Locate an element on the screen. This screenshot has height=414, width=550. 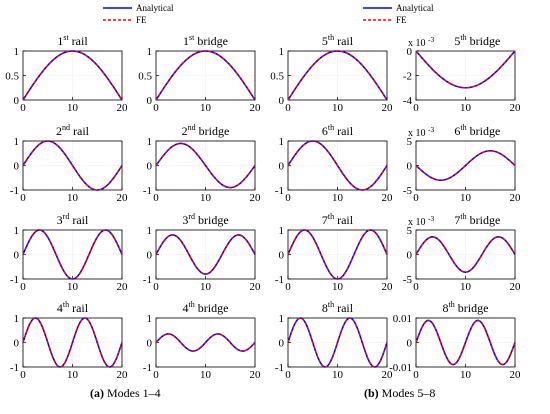
panel-title: 2nd rail is located at coordinates (73, 130).